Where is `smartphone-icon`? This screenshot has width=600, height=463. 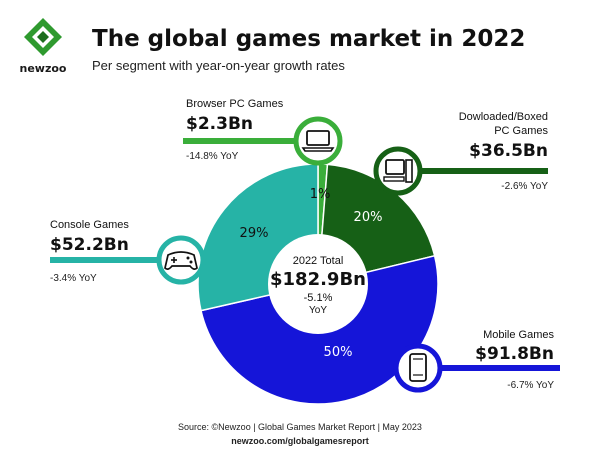
smartphone-icon is located at coordinates (418, 368).